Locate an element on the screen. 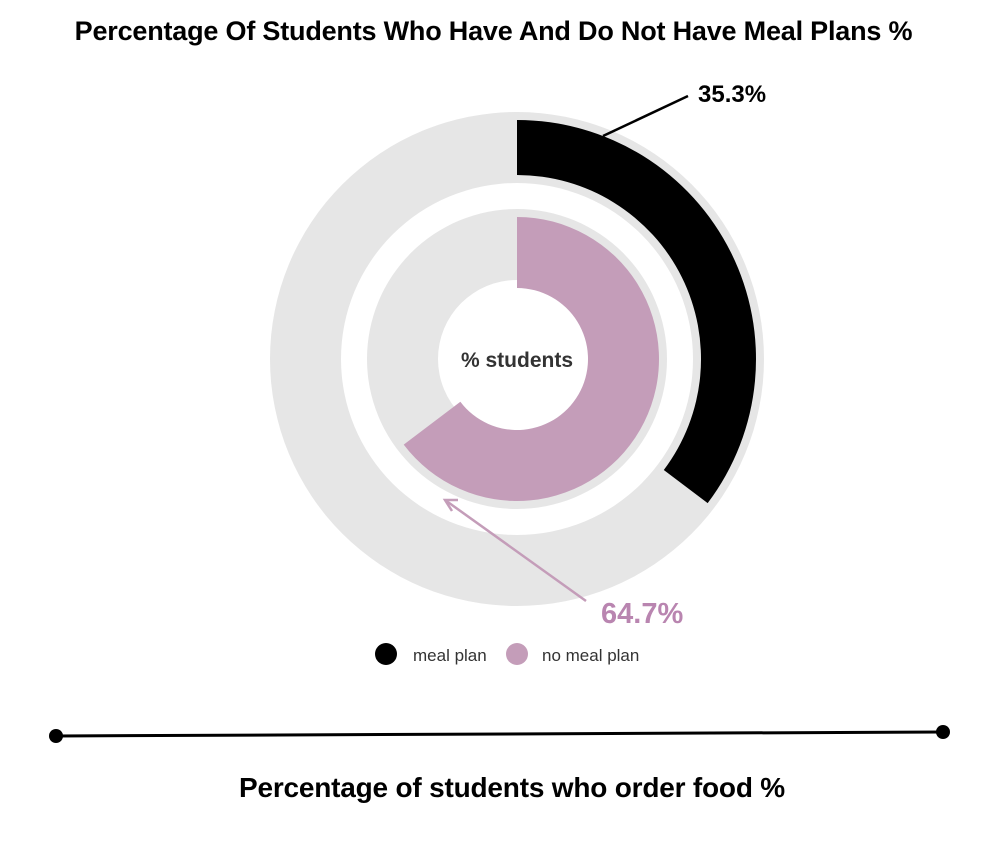 The image size is (987, 842). bar-no-meal-plan is located at coordinates (531, 359).